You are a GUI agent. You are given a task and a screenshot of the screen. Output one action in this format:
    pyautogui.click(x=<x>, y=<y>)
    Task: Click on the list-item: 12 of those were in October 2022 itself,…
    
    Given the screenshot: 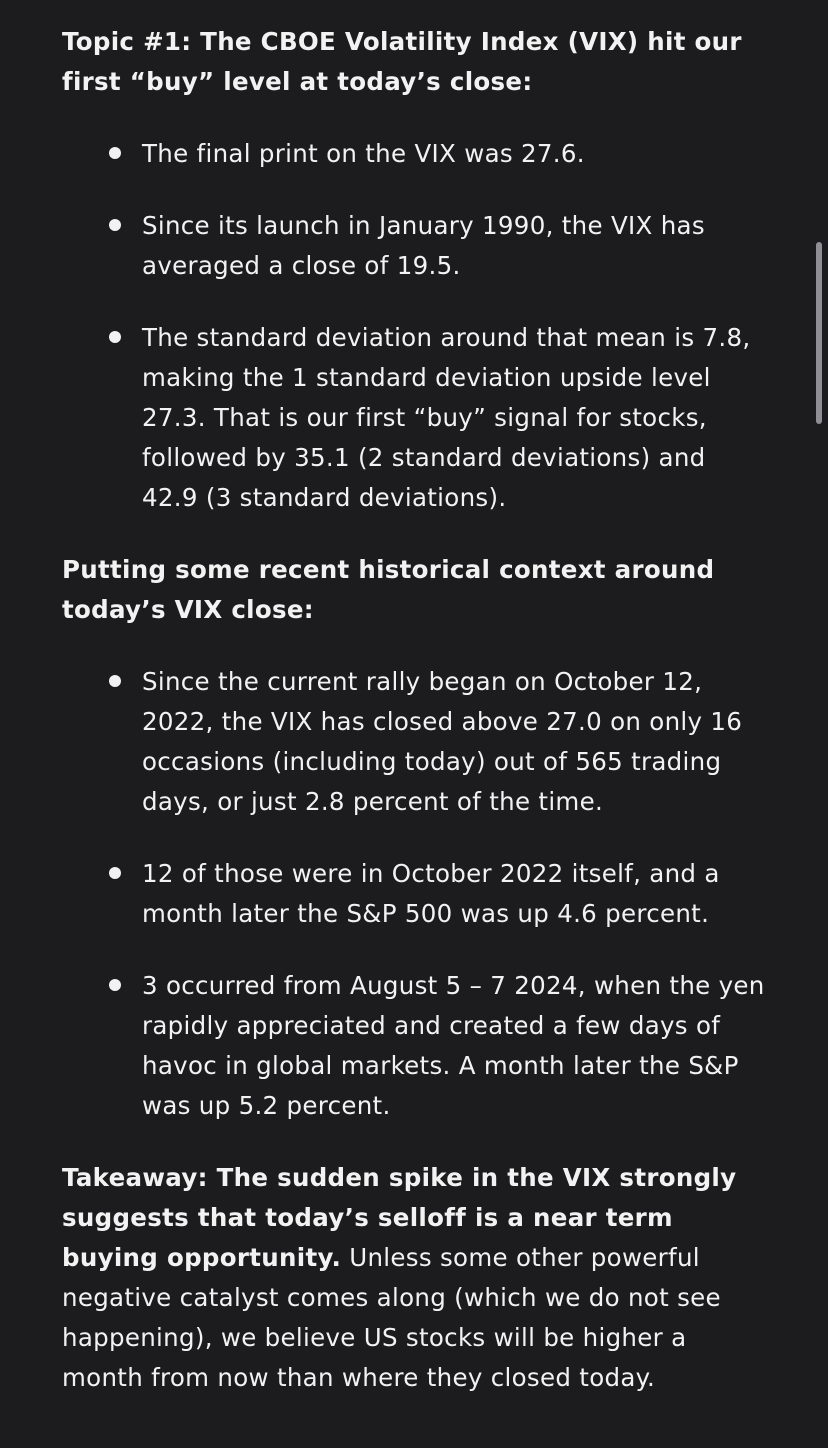 What is the action you would take?
    pyautogui.click(x=415, y=894)
    